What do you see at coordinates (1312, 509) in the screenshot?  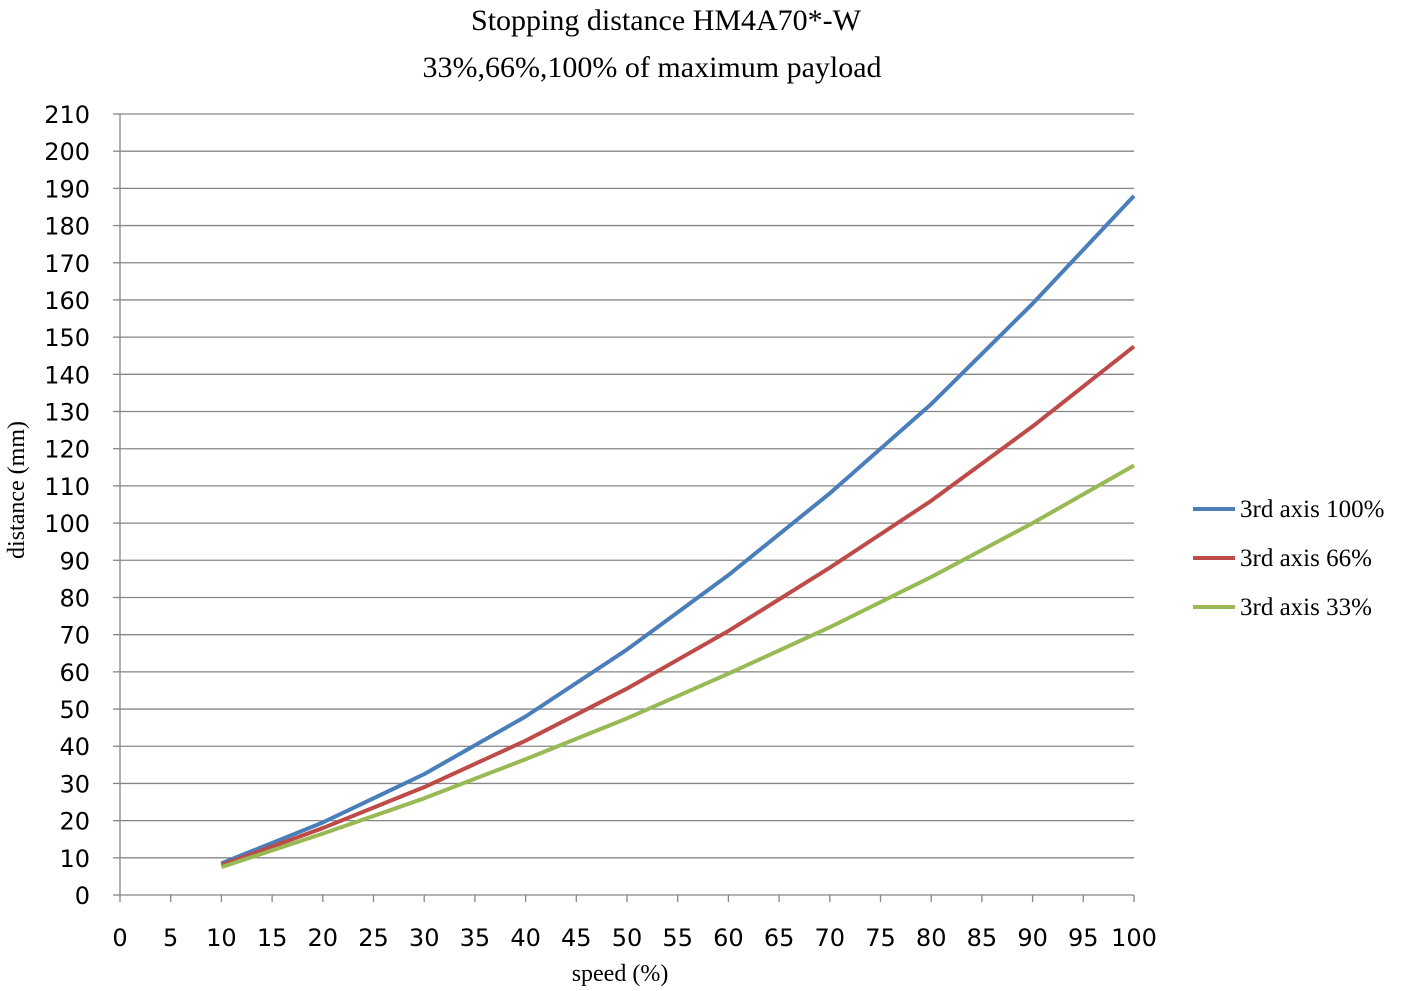 I see `legend-label: 3rd axis 100%` at bounding box center [1312, 509].